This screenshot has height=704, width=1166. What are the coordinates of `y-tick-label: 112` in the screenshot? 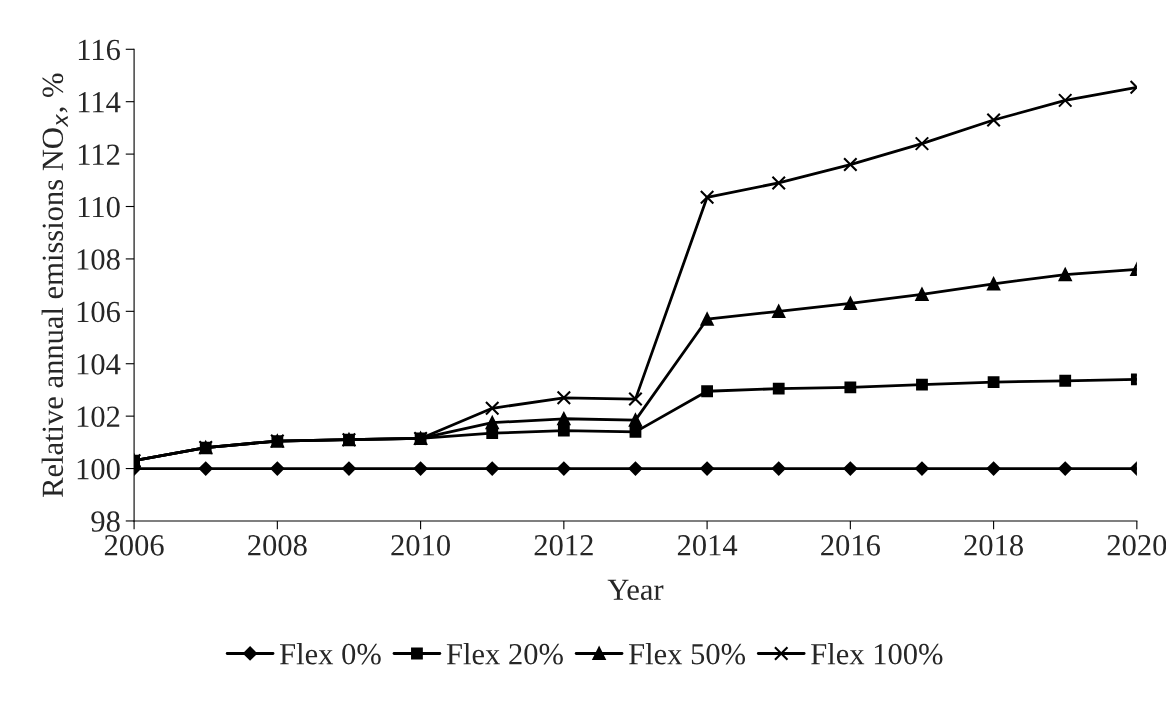 It's located at (99, 154).